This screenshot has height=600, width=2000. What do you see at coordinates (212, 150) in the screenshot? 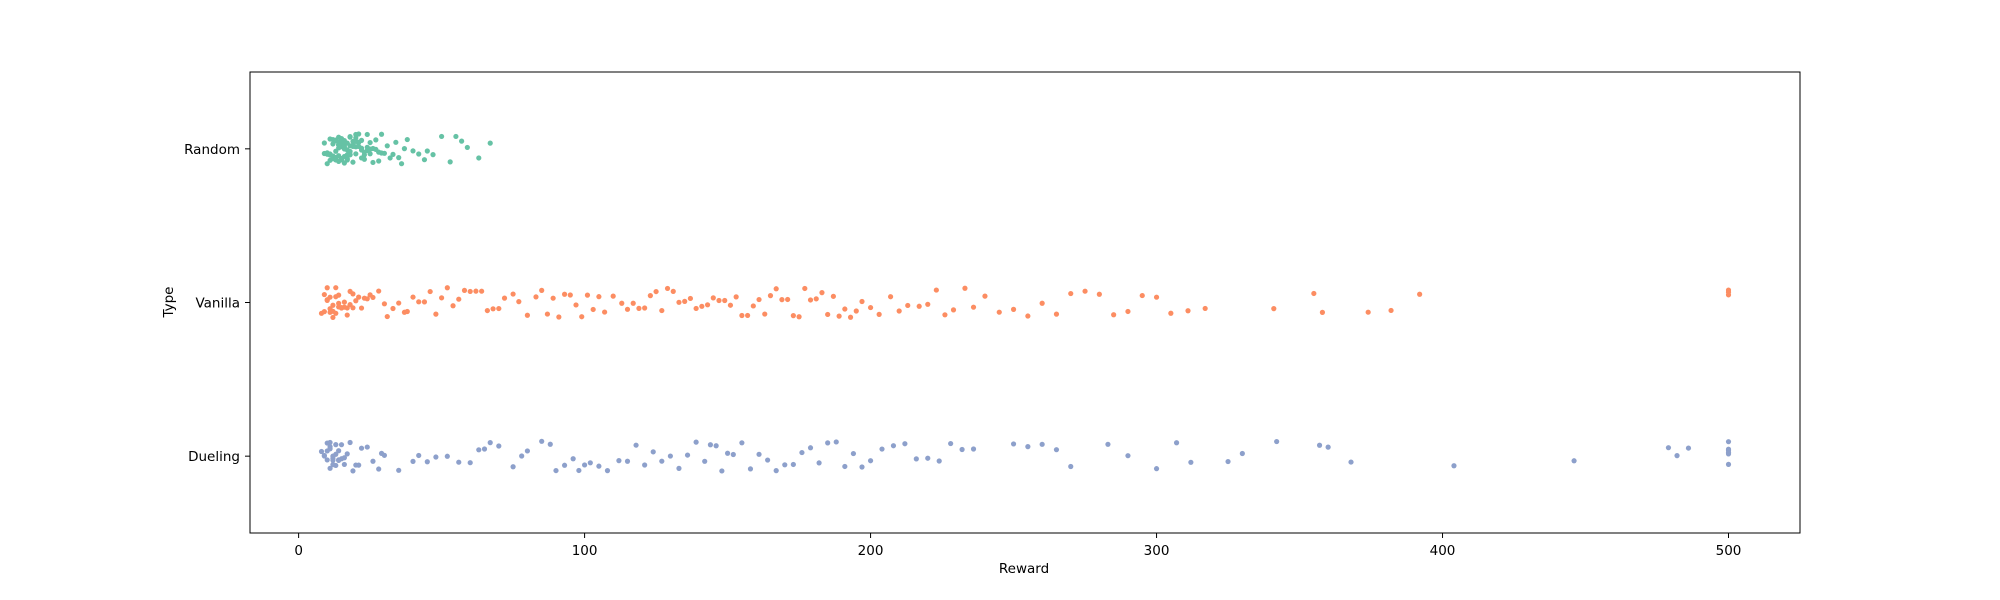
I see `y-tick-label-random: Random` at bounding box center [212, 150].